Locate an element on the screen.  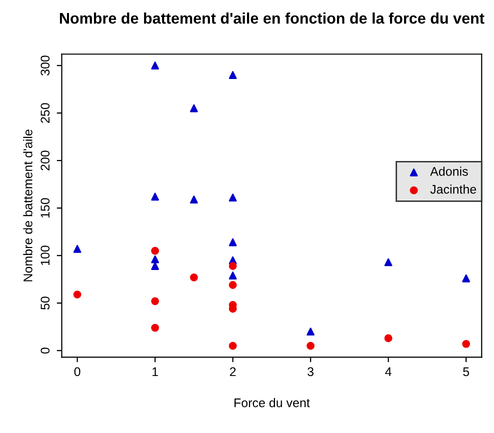
x-tick-label: 5 is located at coordinates (466, 371).